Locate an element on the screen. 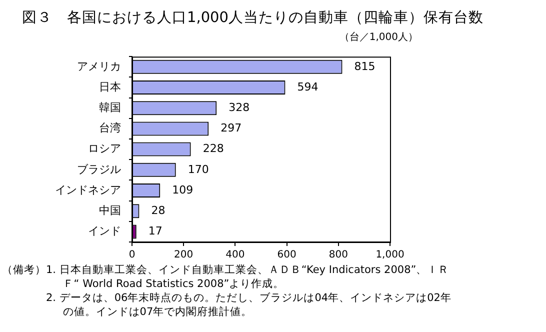 The image size is (546, 332). data-label: 170 is located at coordinates (198, 169).